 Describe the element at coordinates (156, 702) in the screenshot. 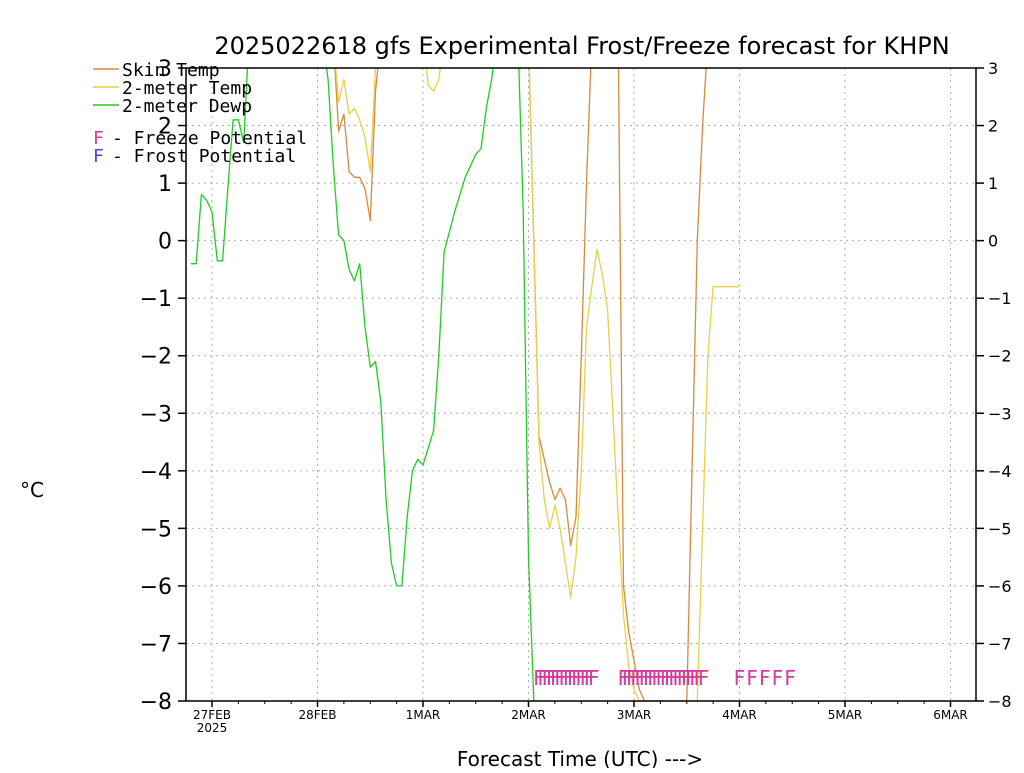

I see `y-tick-label-left: −8` at that location.